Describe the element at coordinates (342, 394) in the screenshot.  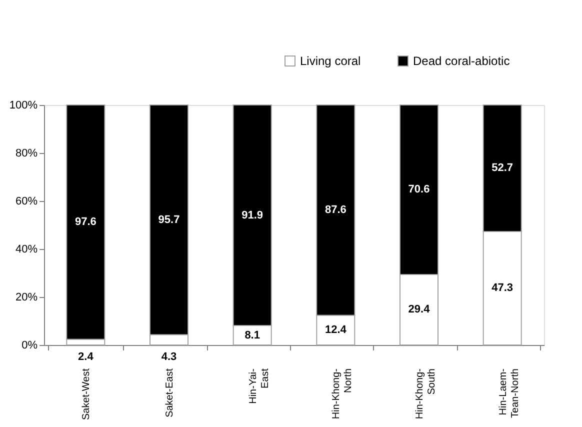
I see `x-tick-label: Hin-Khong-North` at that location.